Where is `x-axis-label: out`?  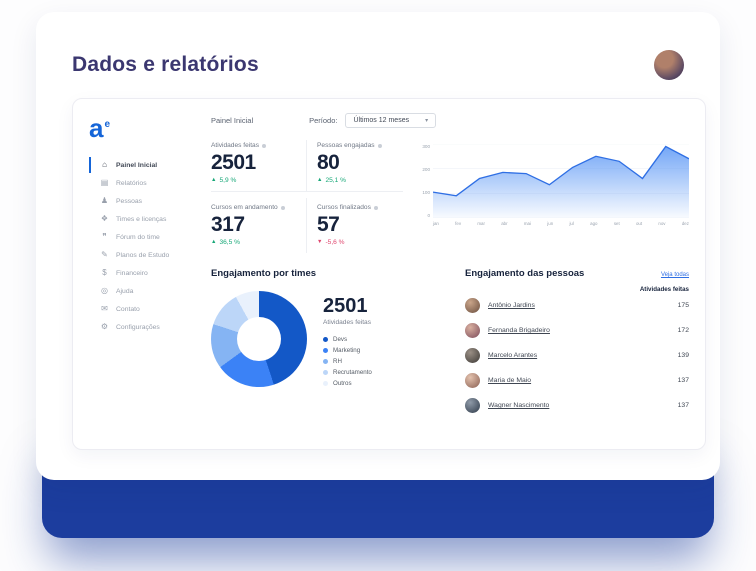
x-axis-label: out is located at coordinates (639, 223).